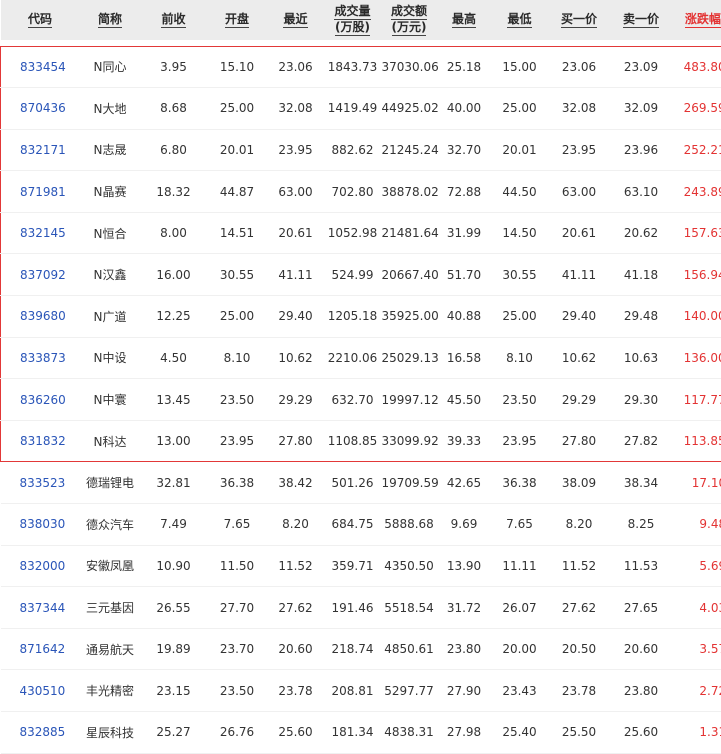 The width and height of the screenshot is (721, 754). What do you see at coordinates (296, 525) in the screenshot?
I see `last-price: 8.20` at bounding box center [296, 525].